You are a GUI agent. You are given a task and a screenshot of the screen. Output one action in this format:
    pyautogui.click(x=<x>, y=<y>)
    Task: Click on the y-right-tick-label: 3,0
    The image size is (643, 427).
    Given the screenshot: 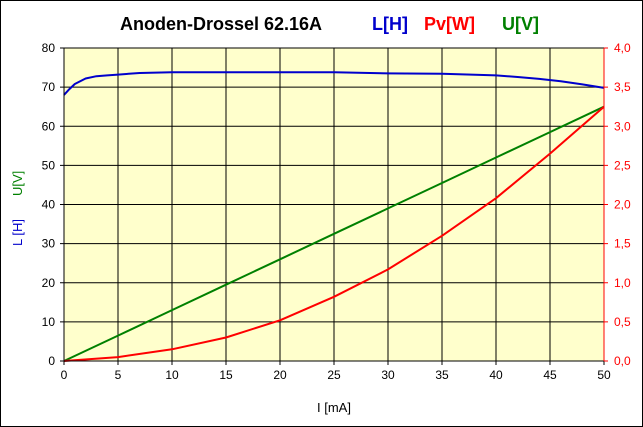 What is the action you would take?
    pyautogui.click(x=622, y=126)
    